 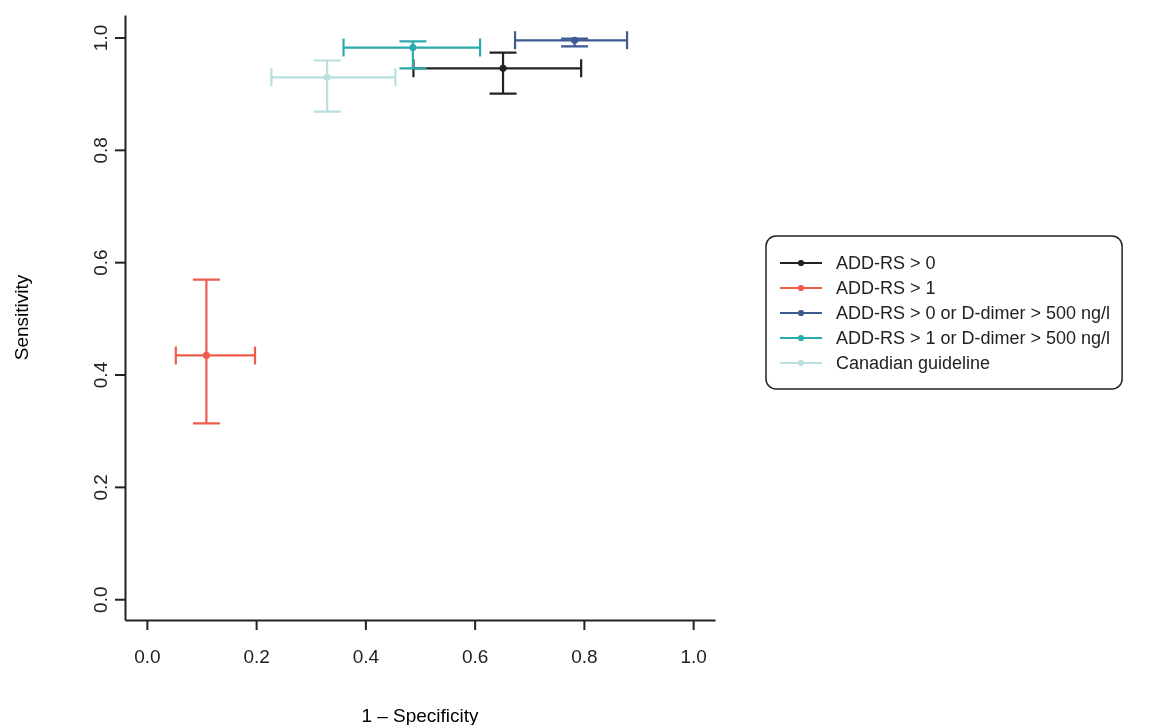 I want to click on legend-label: ADD-RS > 1 or D-dimer > 500 ng/l, so click(x=973, y=338).